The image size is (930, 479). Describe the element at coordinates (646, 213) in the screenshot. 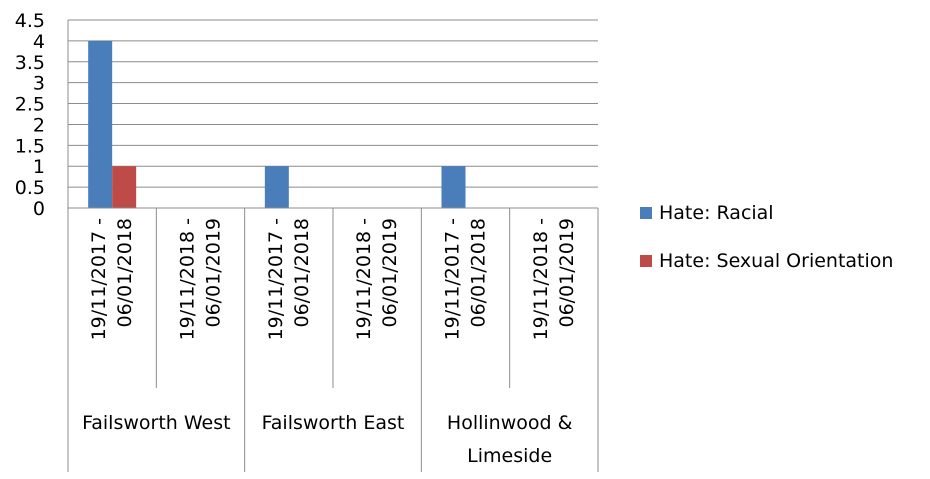

I see `legend-swatch-racial` at that location.